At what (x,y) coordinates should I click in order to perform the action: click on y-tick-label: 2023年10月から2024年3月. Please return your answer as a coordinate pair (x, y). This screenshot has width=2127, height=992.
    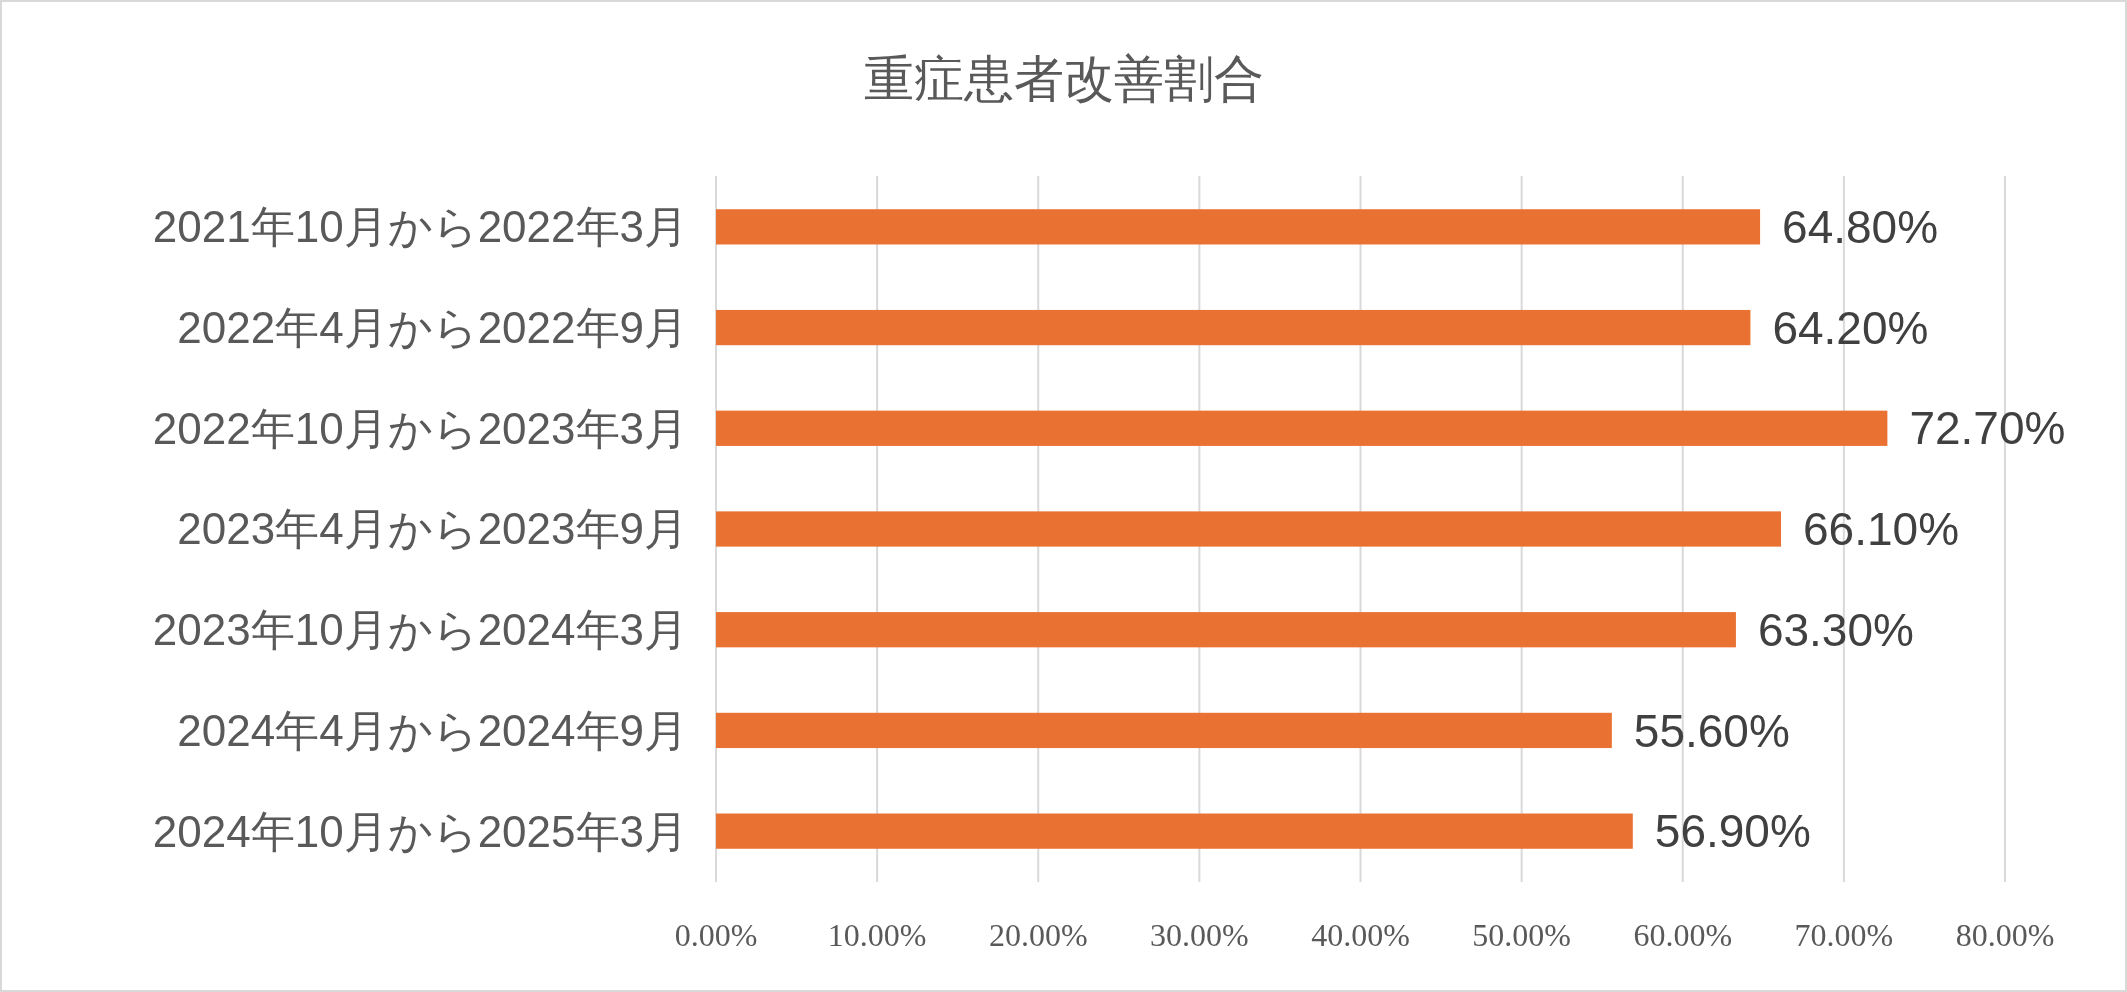
    Looking at the image, I should click on (420, 630).